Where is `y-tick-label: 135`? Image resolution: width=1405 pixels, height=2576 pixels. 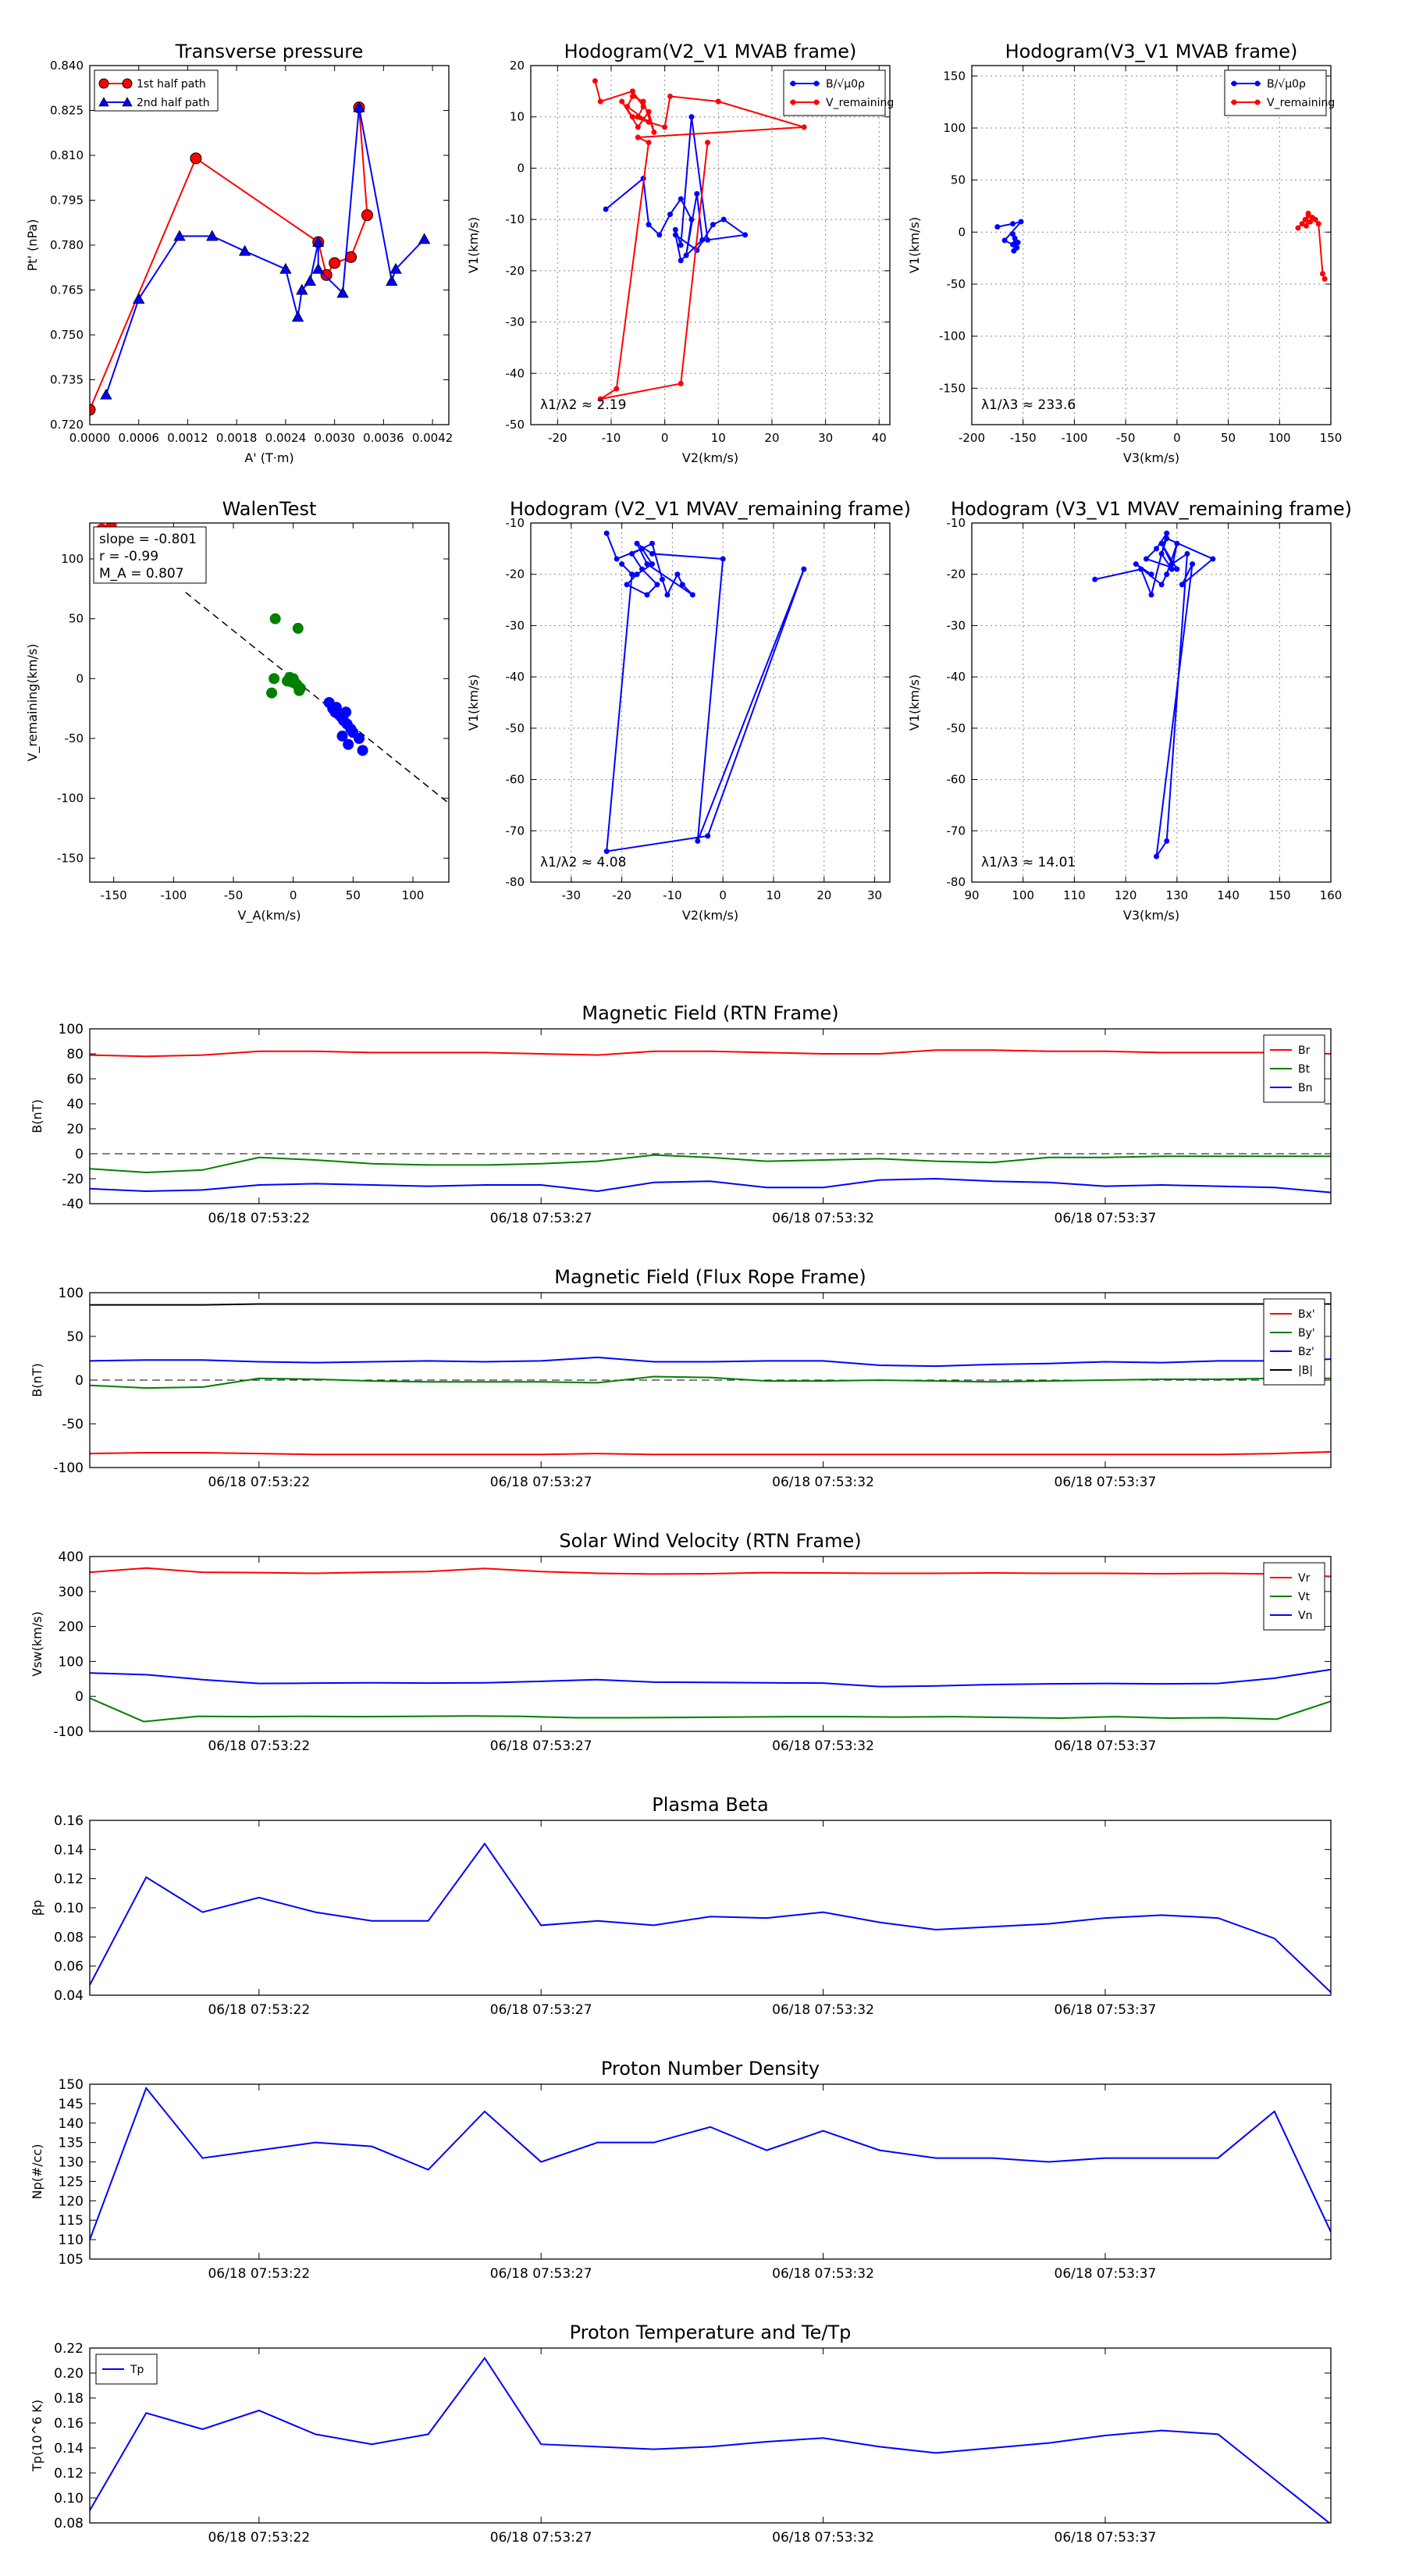
y-tick-label: 135 is located at coordinates (72, 2143).